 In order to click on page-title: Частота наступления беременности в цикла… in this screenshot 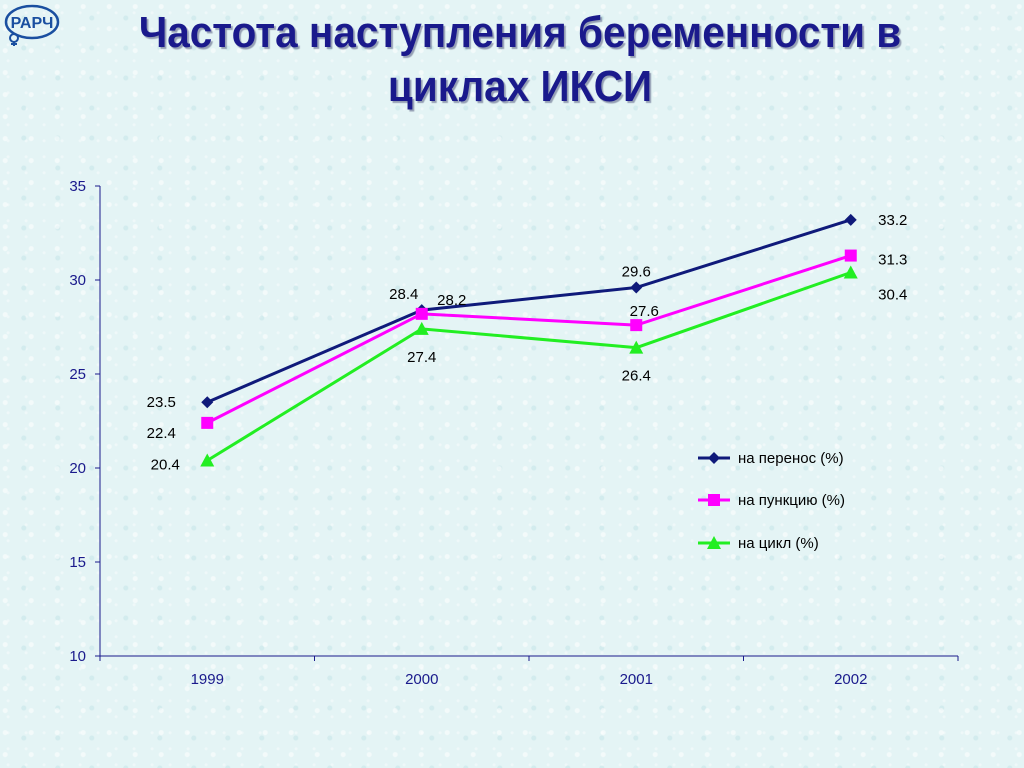, I will do `click(520, 60)`.